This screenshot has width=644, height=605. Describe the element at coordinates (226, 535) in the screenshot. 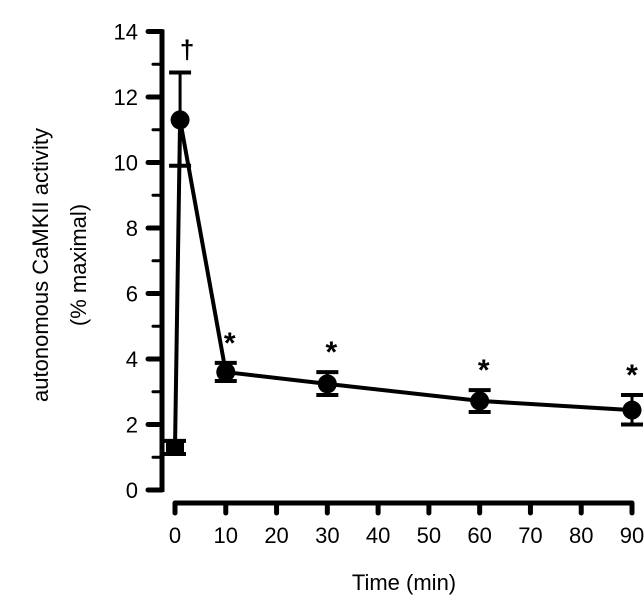

I see `x-tick-label: 10` at that location.